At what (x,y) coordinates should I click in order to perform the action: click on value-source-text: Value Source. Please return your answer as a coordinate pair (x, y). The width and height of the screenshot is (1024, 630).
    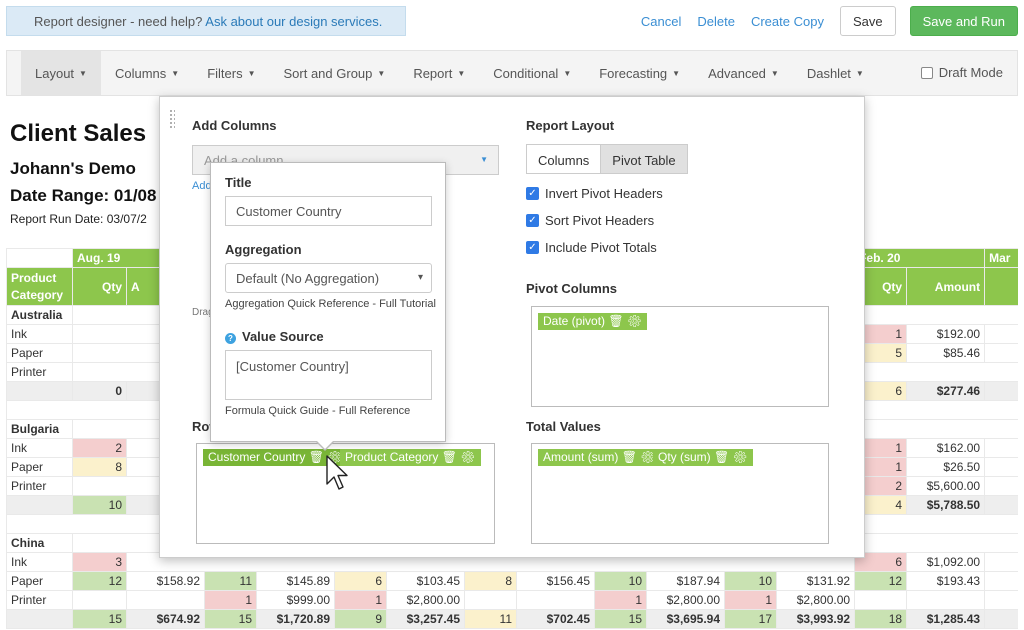
    Looking at the image, I should click on (283, 336).